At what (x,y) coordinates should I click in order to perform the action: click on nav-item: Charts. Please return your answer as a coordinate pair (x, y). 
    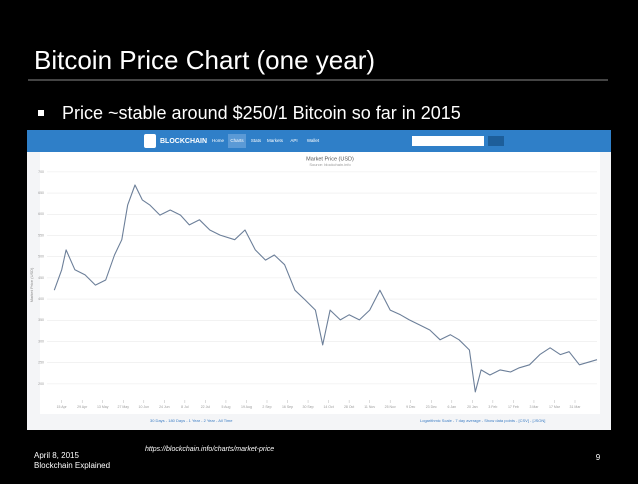
    Looking at the image, I should click on (237, 140).